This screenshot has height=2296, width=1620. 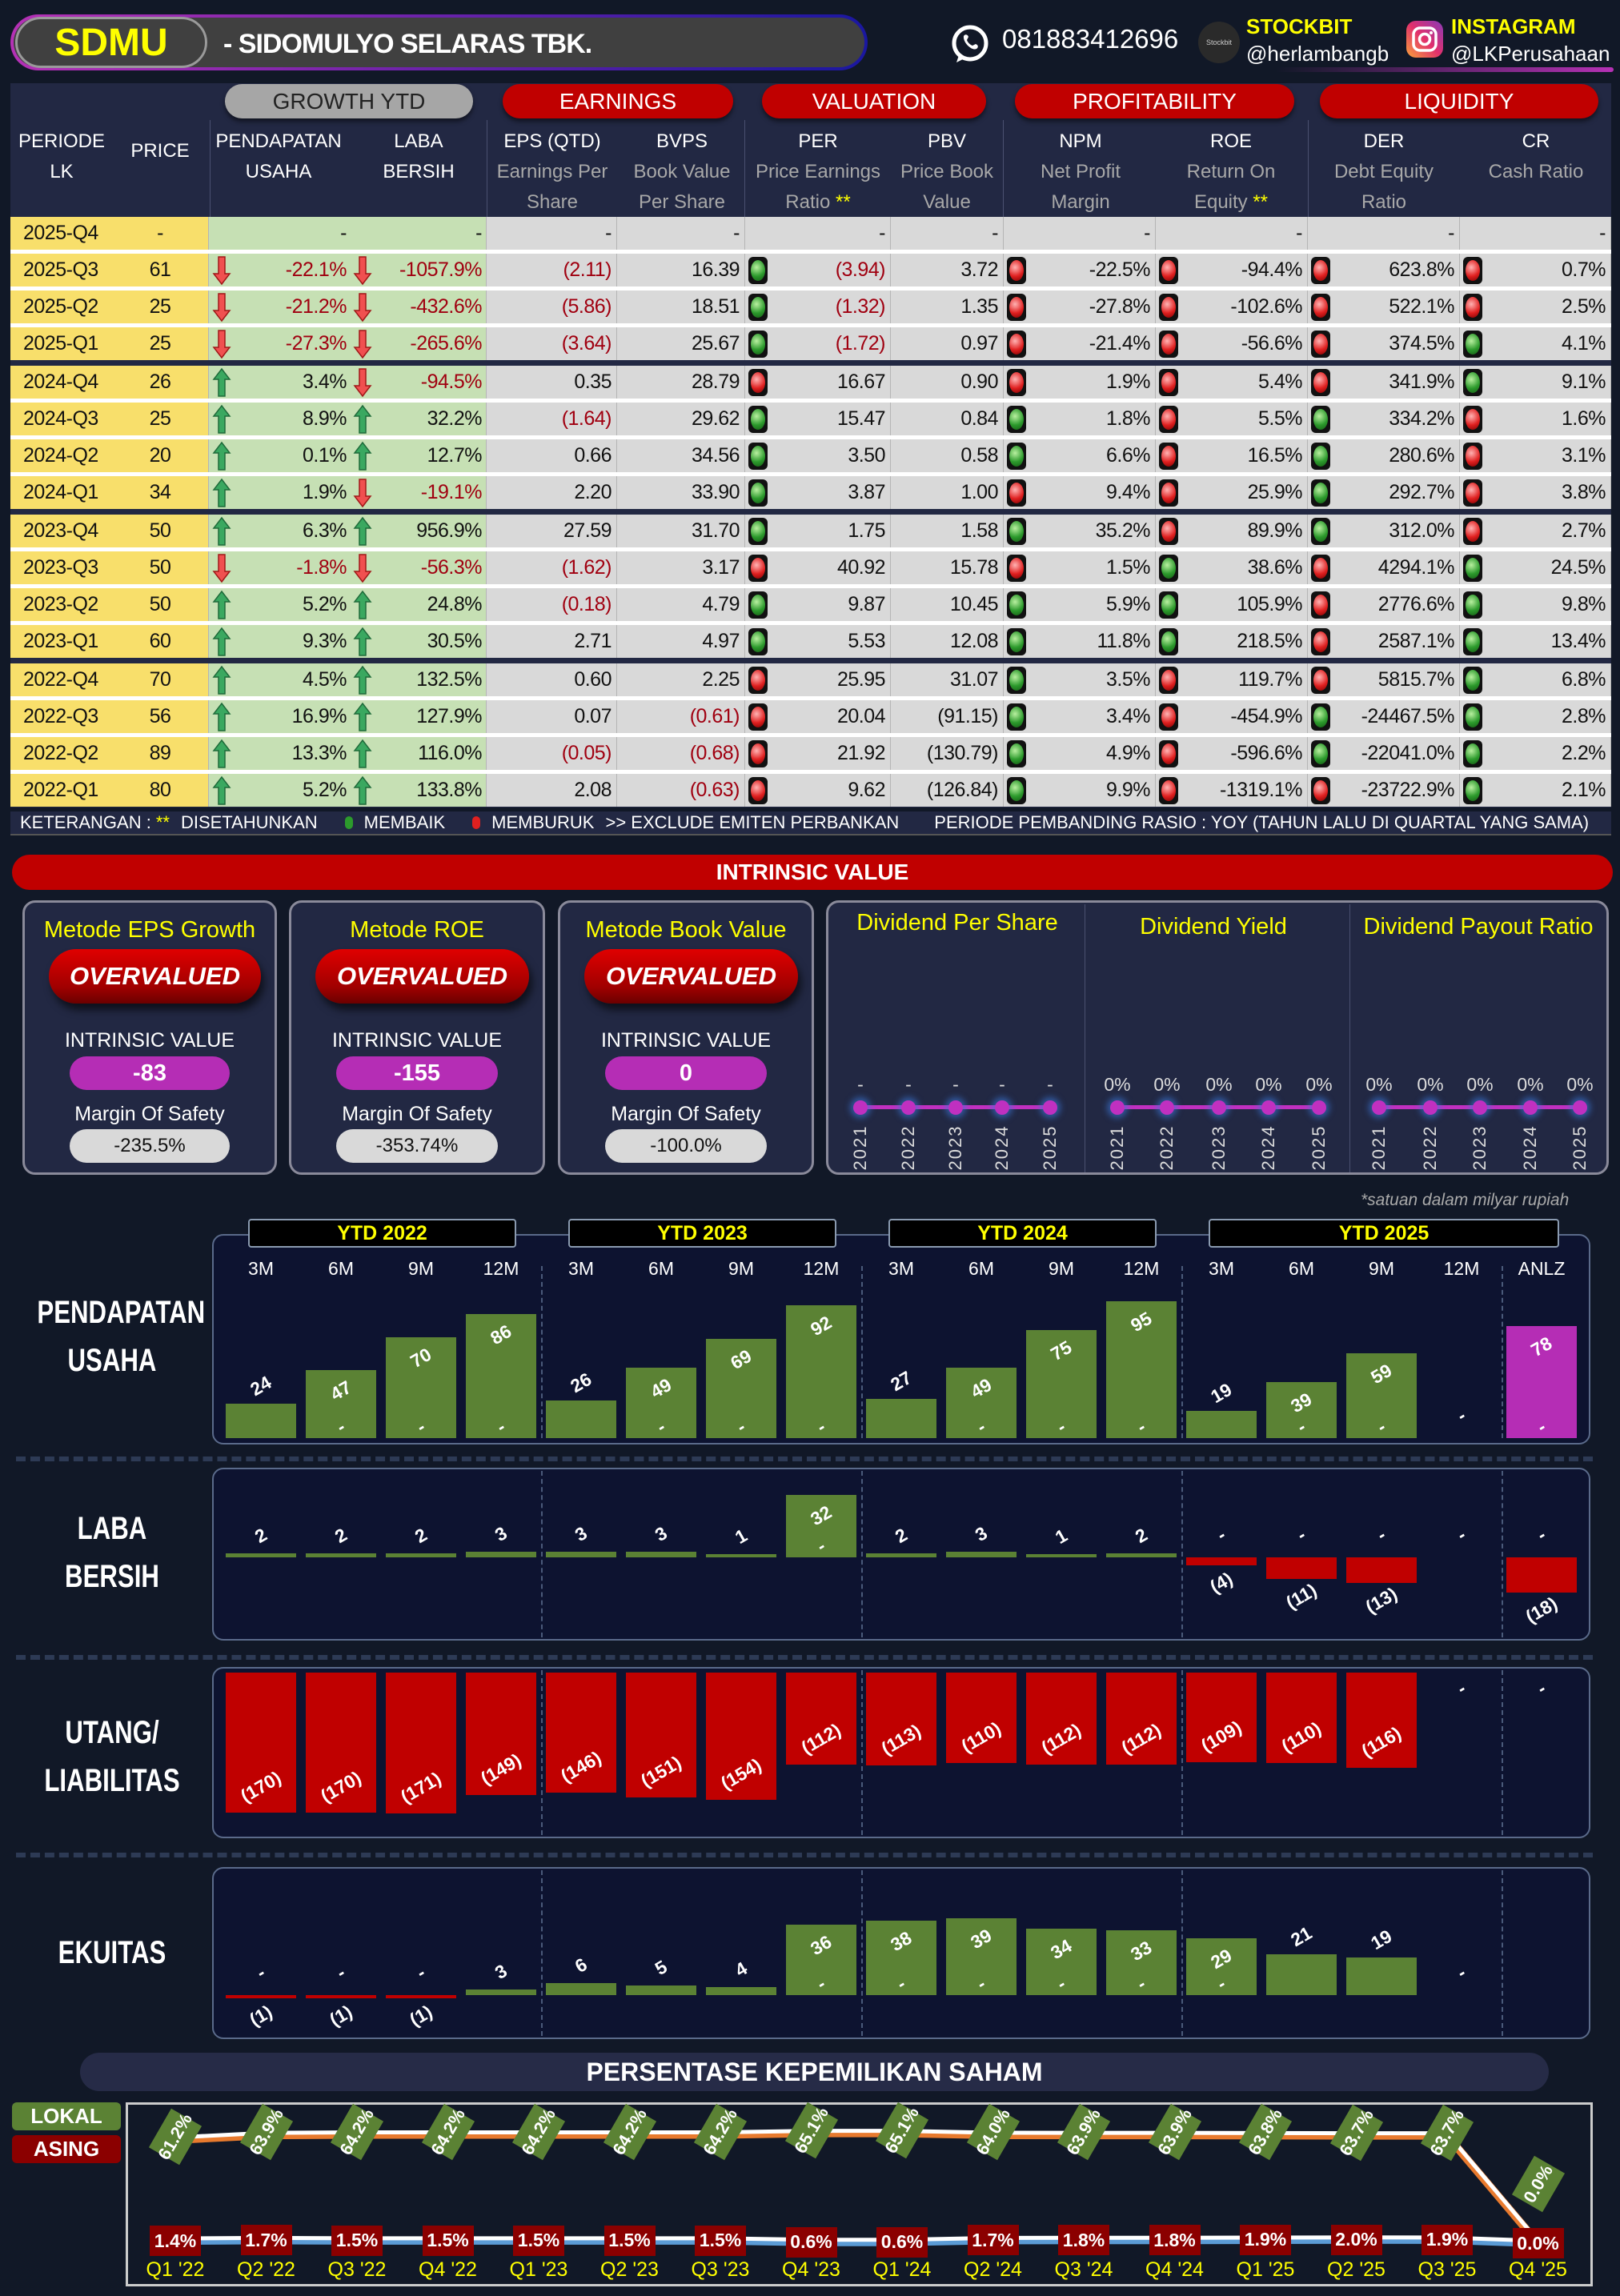 I want to click on period-column-label: ANLZ, so click(x=1542, y=1268).